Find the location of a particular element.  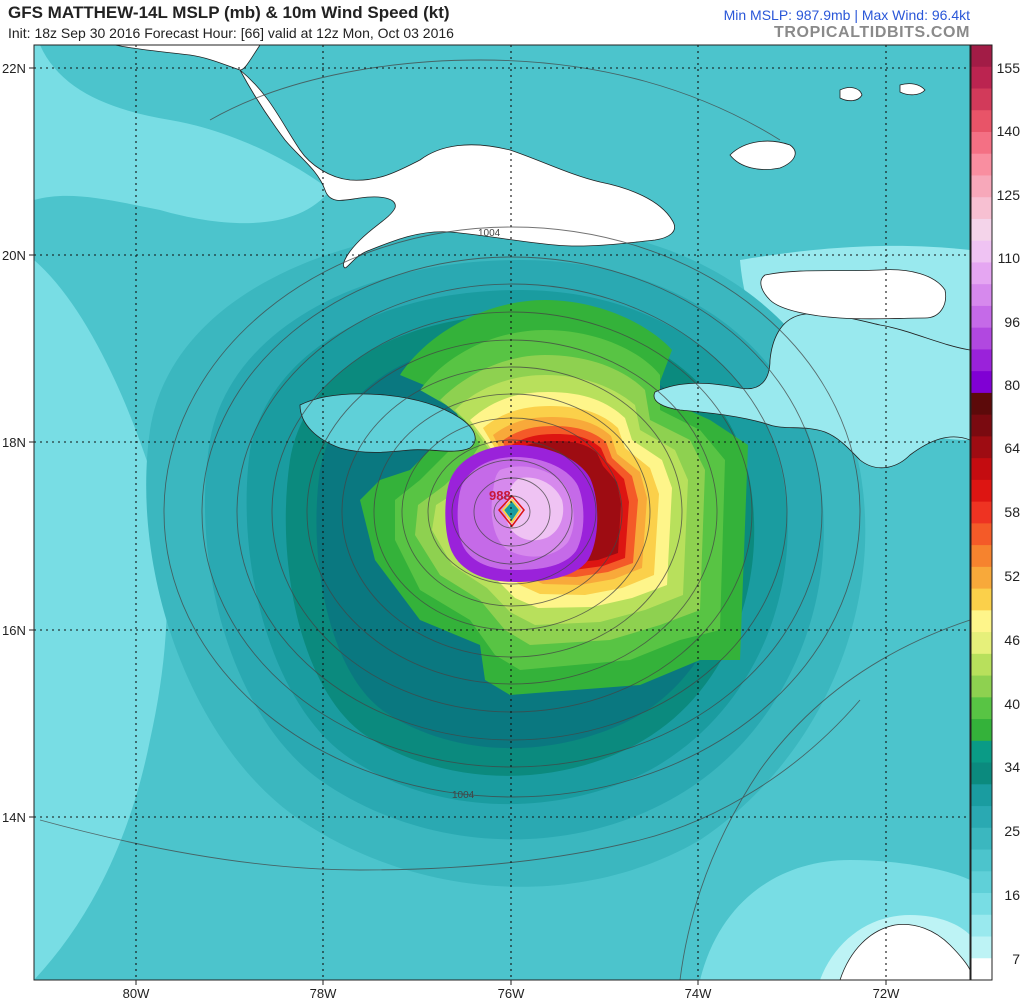

lat-label-18n: 18N is located at coordinates (14, 442).